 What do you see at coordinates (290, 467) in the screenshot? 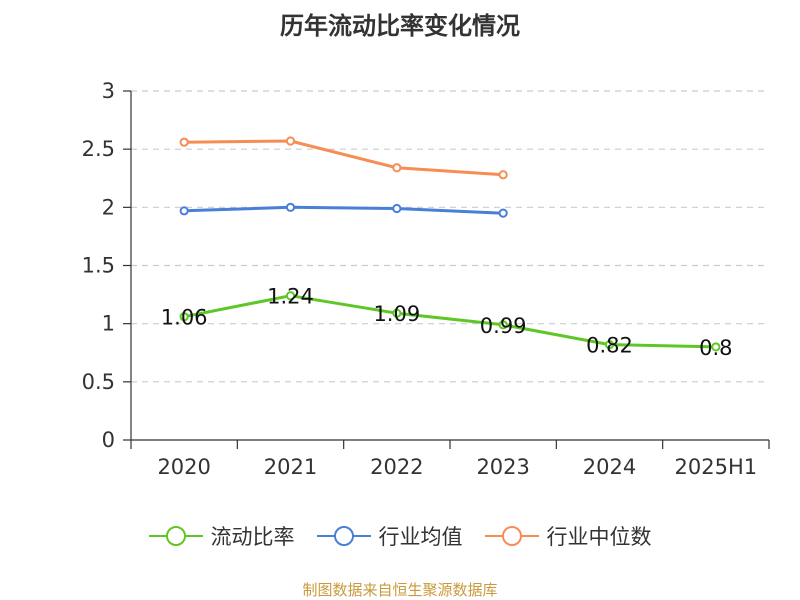
I see `x-tick-label: 2021` at bounding box center [290, 467].